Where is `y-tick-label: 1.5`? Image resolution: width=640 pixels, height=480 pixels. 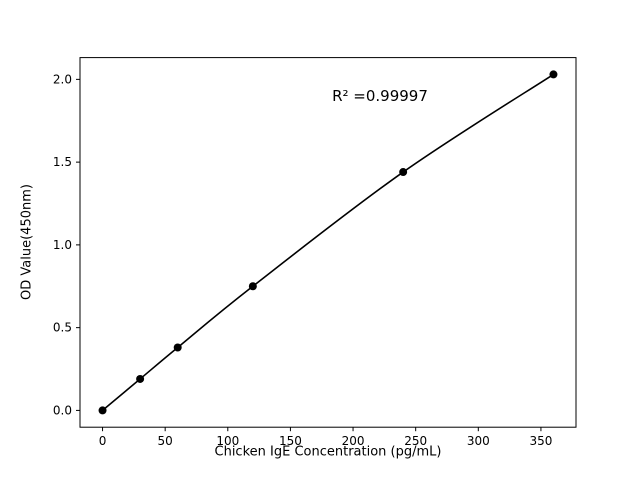 y-tick-label: 1.5 is located at coordinates (62, 162).